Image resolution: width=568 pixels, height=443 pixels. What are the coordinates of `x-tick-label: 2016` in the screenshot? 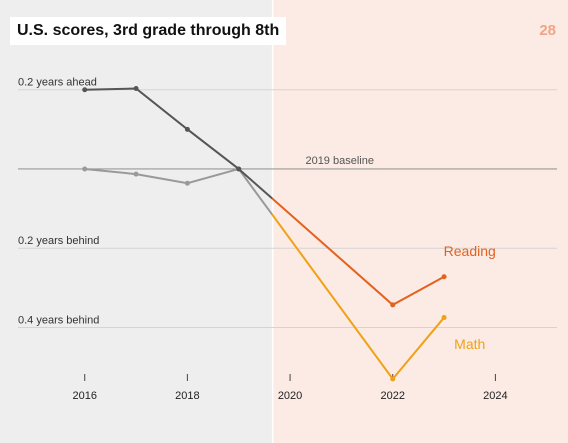 It's located at (84, 396).